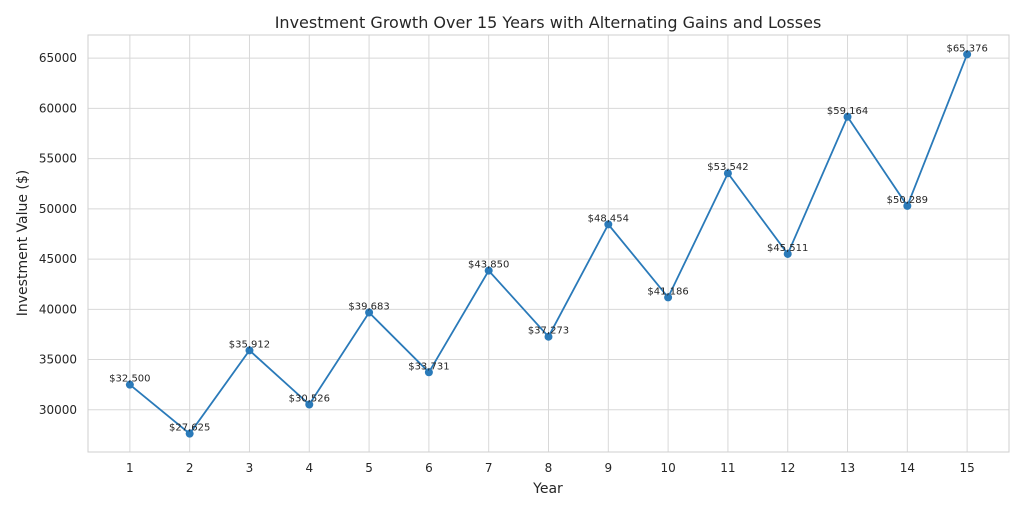 The height and width of the screenshot is (512, 1024). I want to click on x-tick-label: 4, so click(309, 468).